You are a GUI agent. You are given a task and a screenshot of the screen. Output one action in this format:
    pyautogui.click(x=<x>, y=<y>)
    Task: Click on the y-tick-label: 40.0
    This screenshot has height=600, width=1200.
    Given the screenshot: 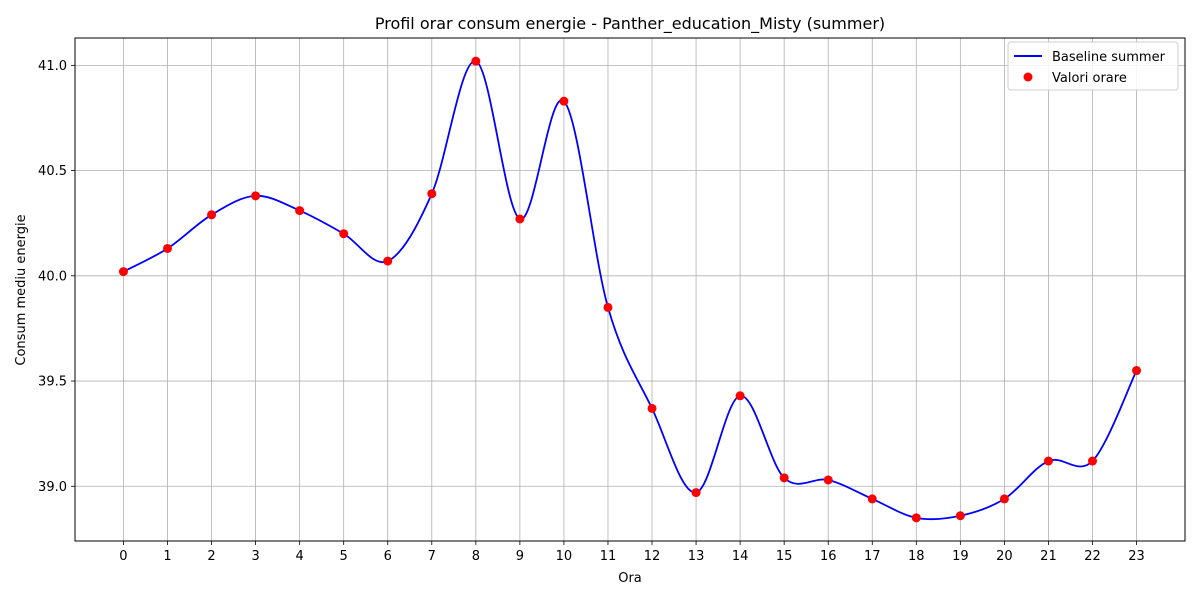 What is the action you would take?
    pyautogui.click(x=52, y=276)
    